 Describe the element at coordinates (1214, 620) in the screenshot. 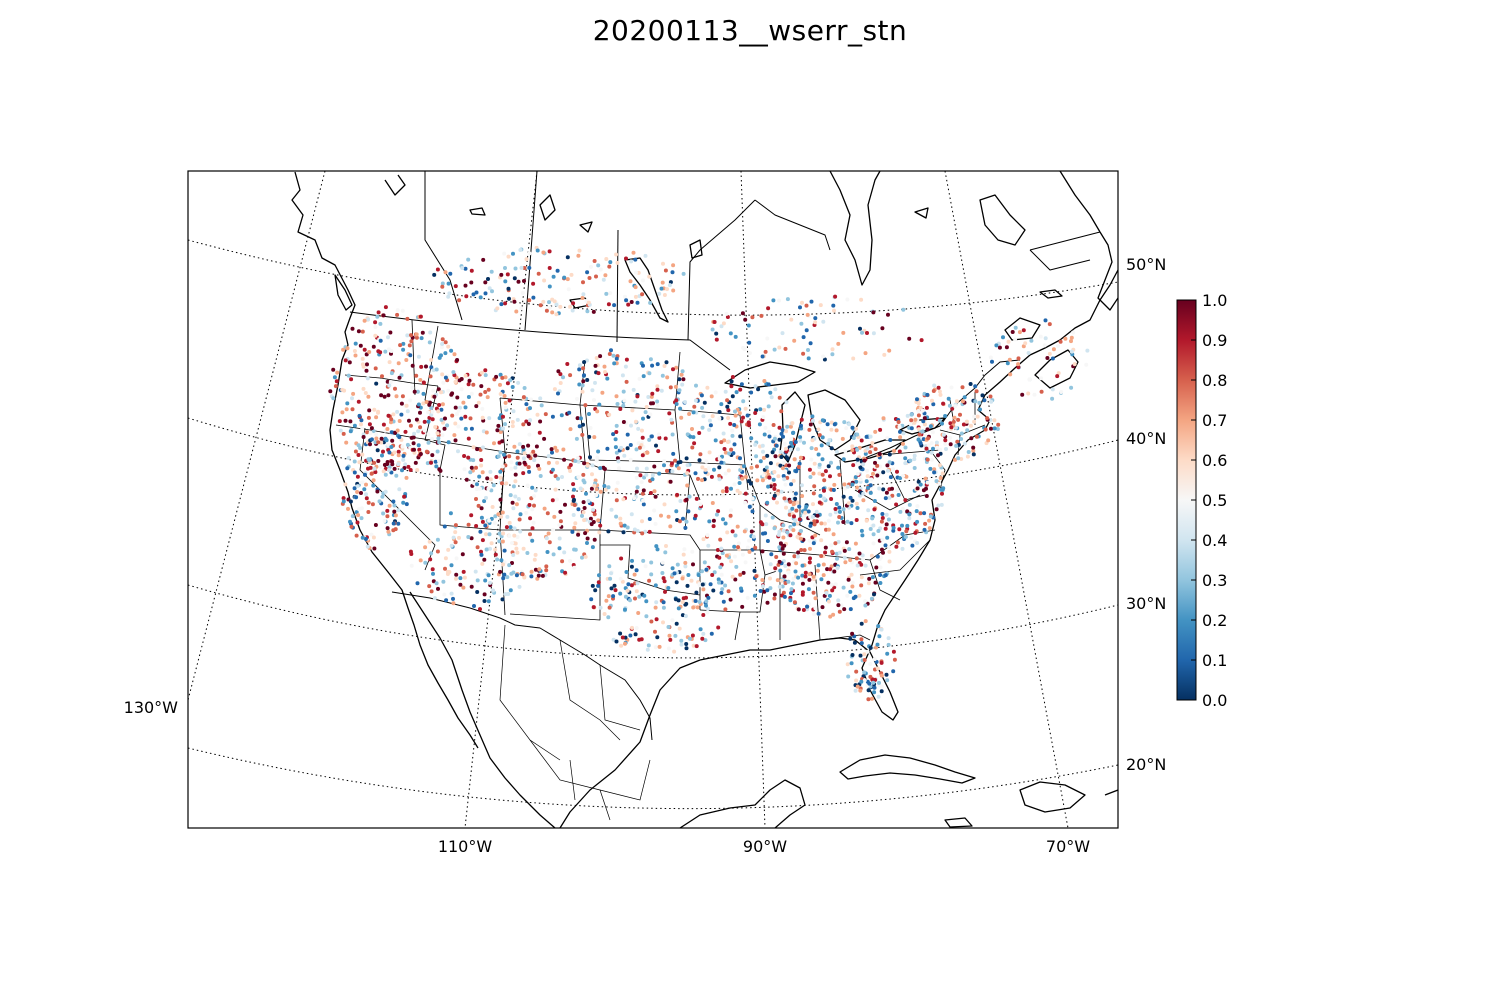

I see `colorbar-tick-label: 0.2` at that location.